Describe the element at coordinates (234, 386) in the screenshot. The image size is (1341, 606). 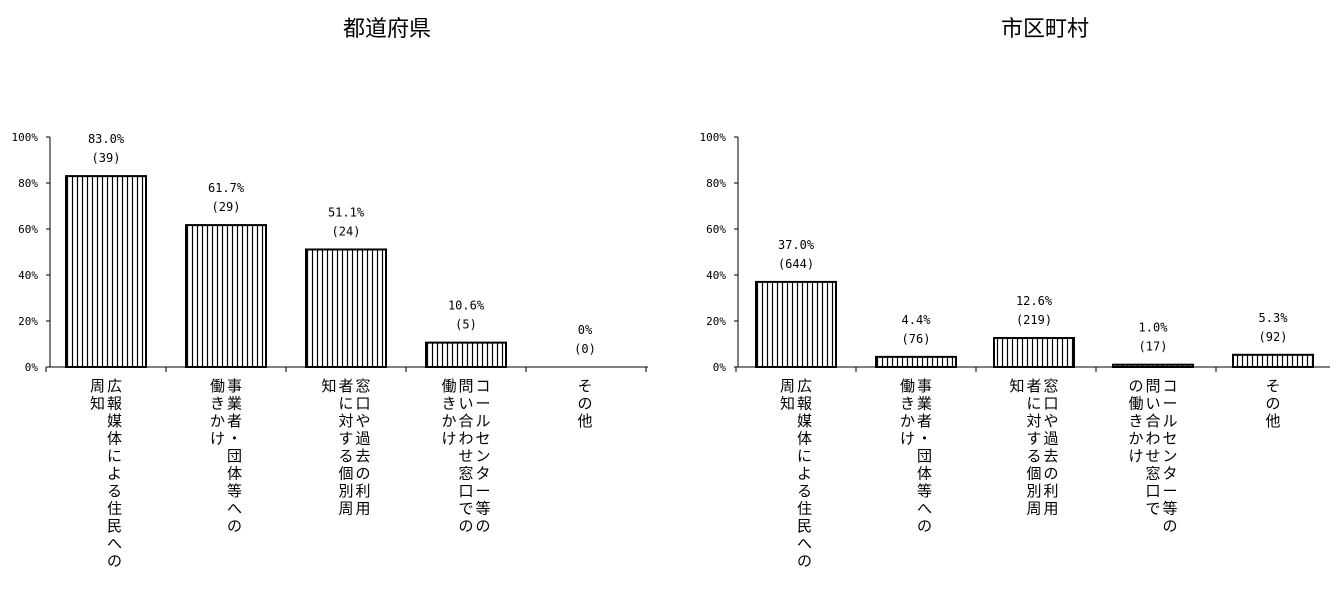
I see `category-char: 事` at that location.